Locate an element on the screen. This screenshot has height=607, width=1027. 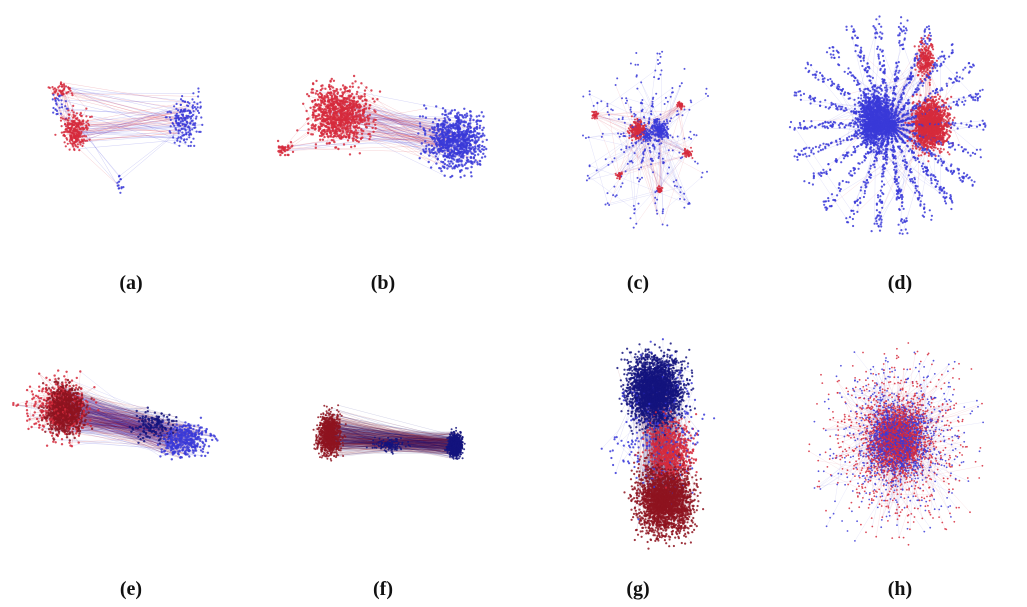
panel-e-graph is located at coordinates (115, 415).